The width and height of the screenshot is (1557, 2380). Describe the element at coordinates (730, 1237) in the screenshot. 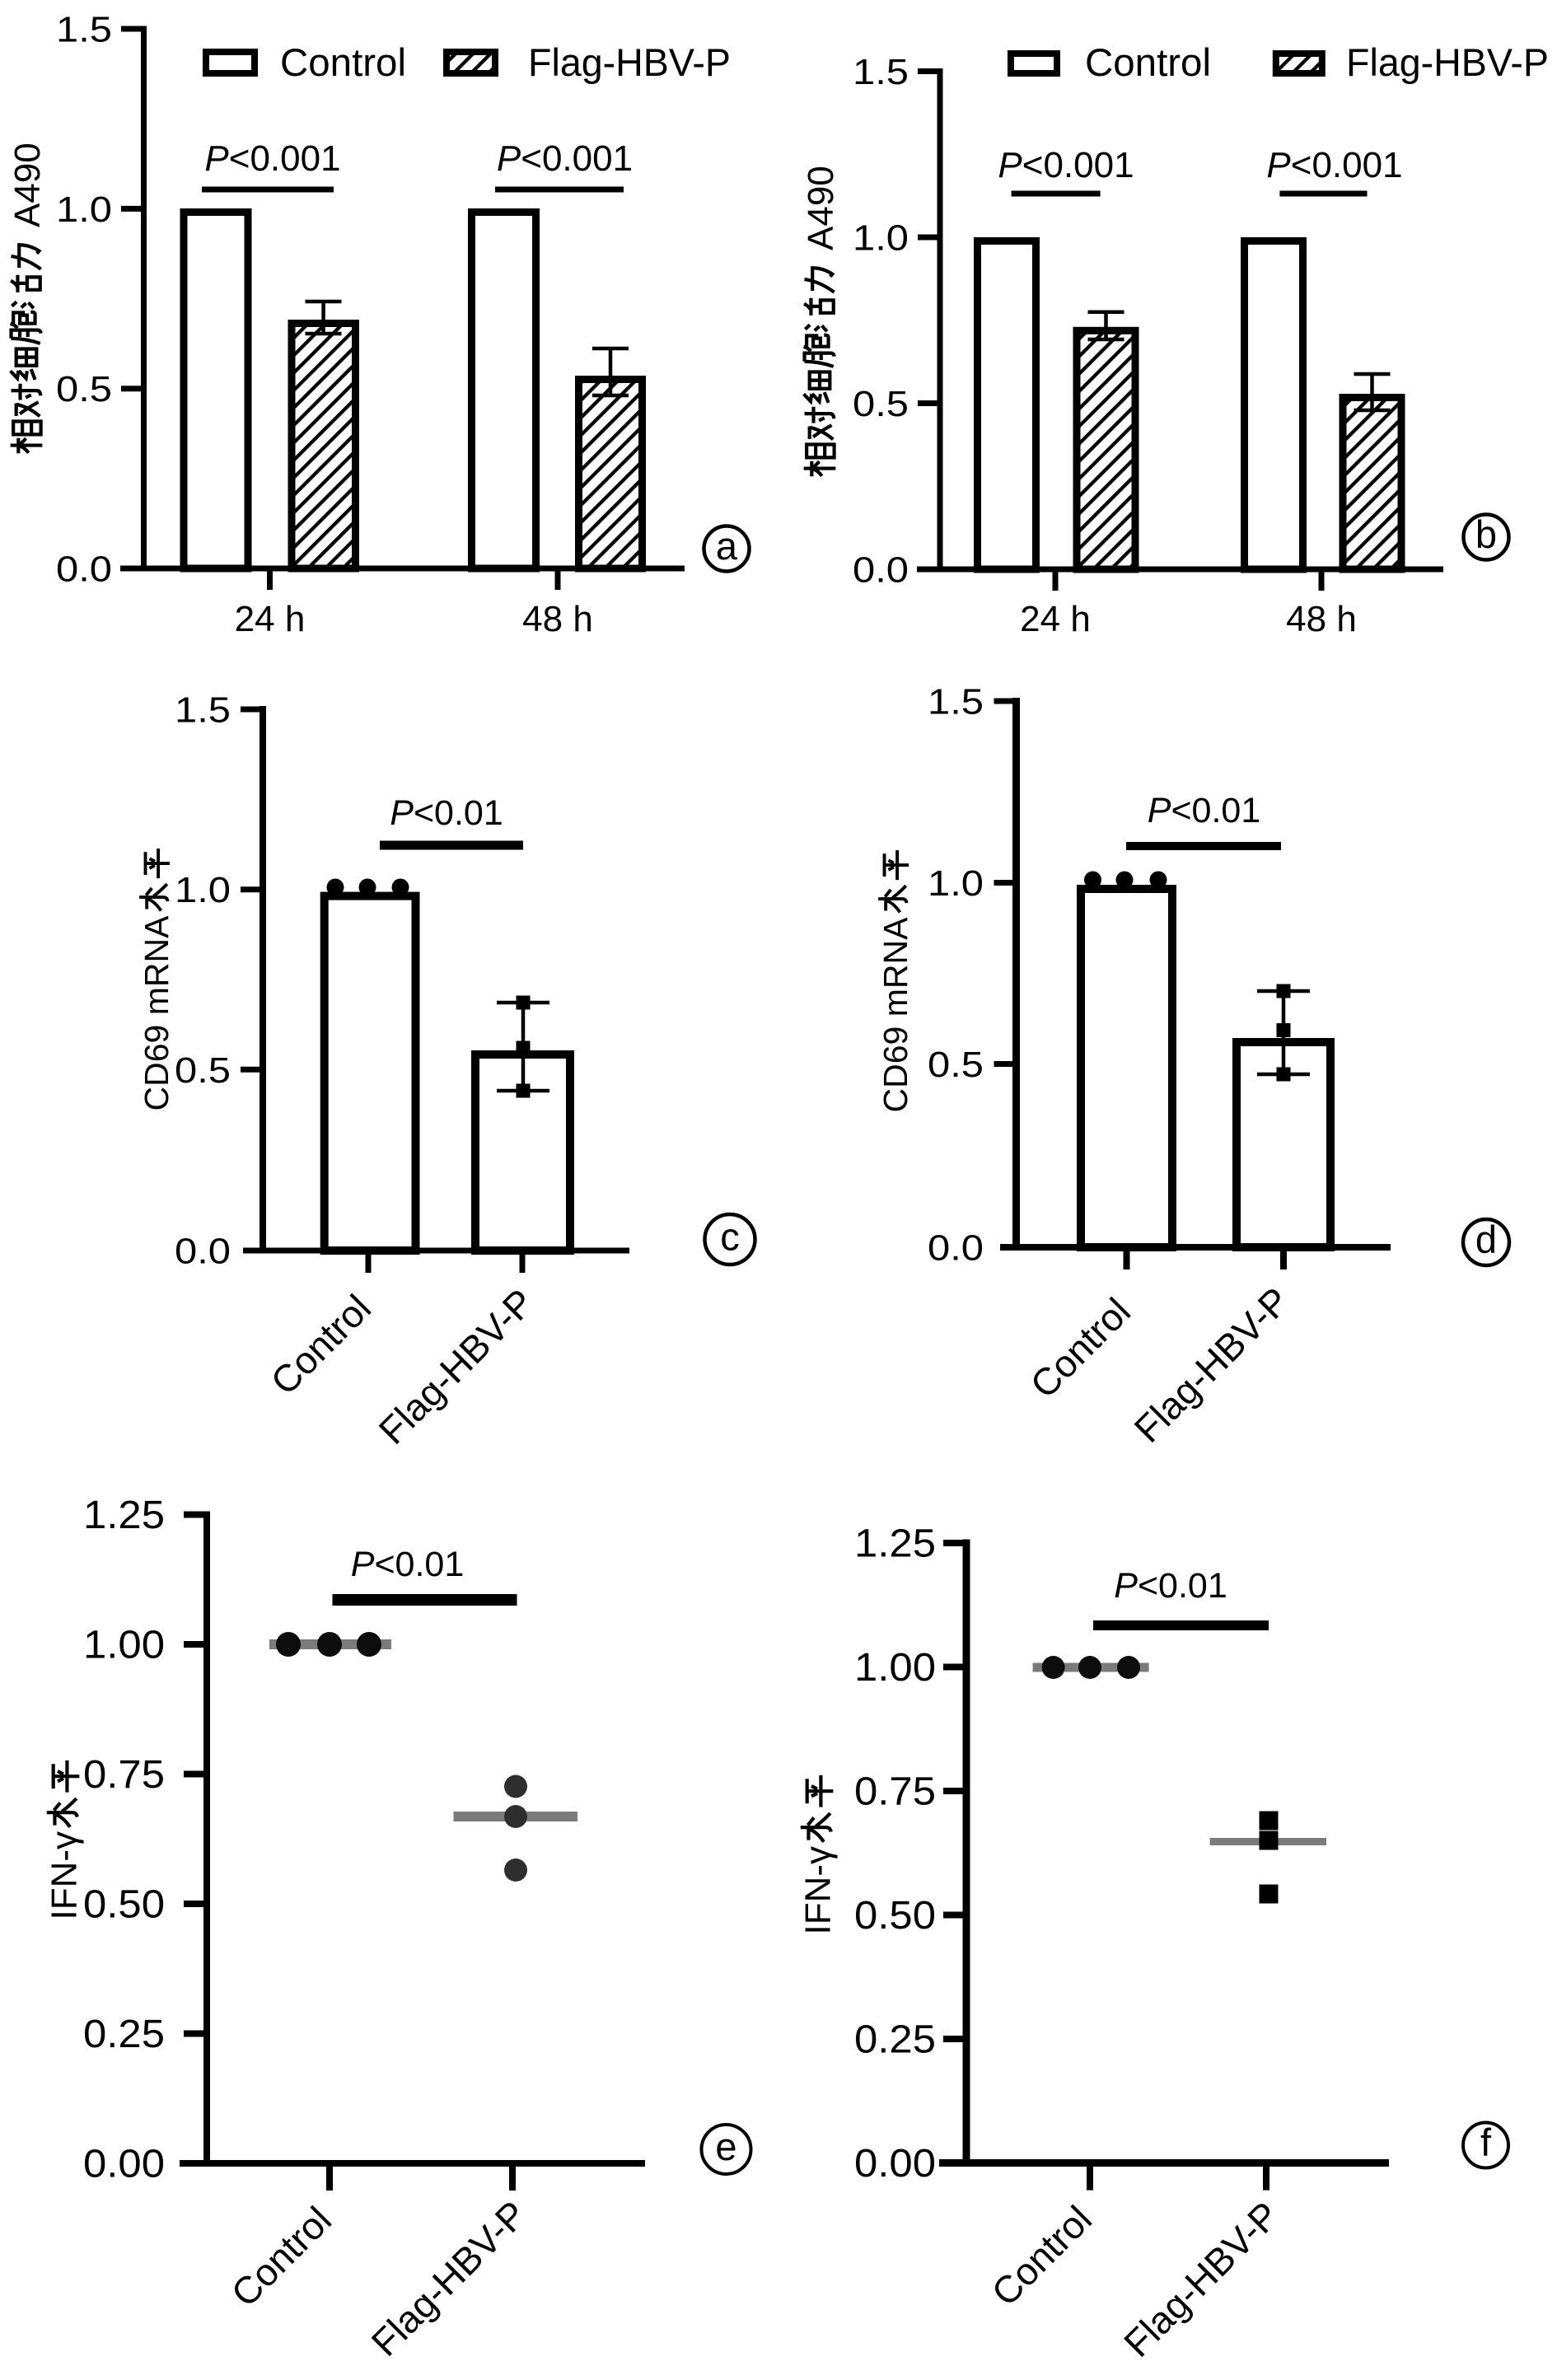

I see `svg-text: c` at that location.